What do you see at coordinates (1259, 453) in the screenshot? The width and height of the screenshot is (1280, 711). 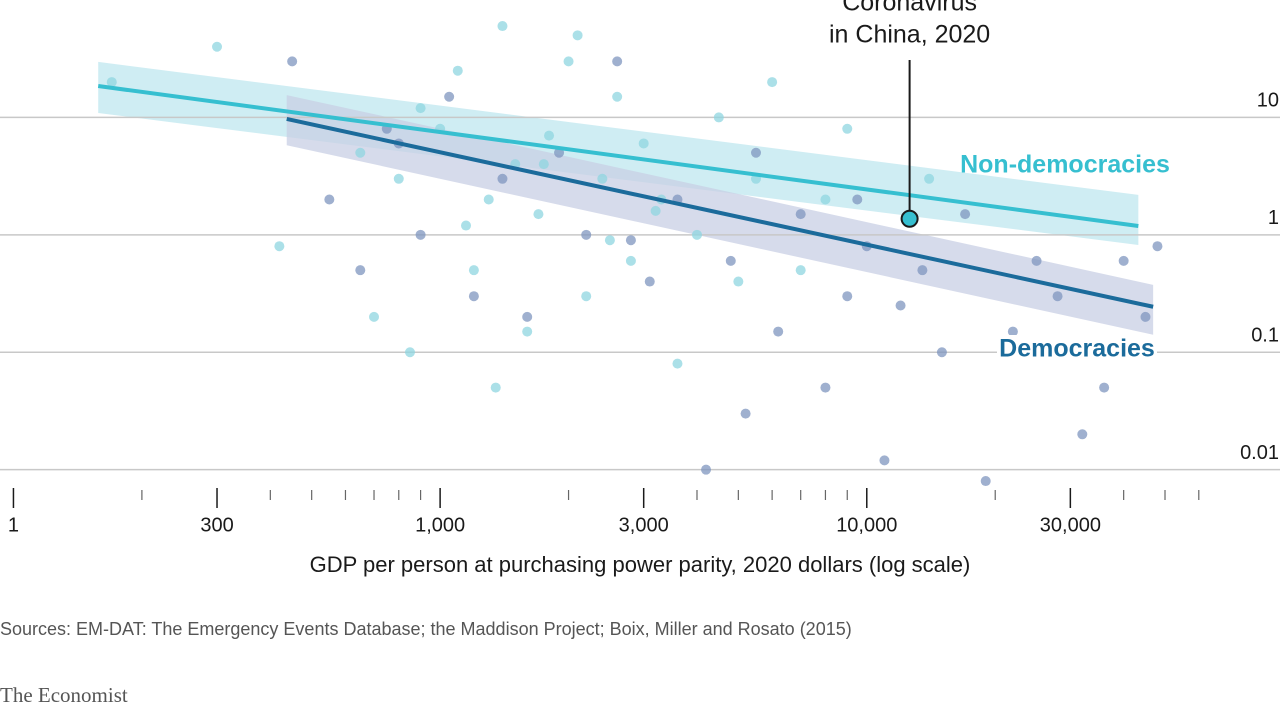 I see `y-tick-label: 0.01` at bounding box center [1259, 453].